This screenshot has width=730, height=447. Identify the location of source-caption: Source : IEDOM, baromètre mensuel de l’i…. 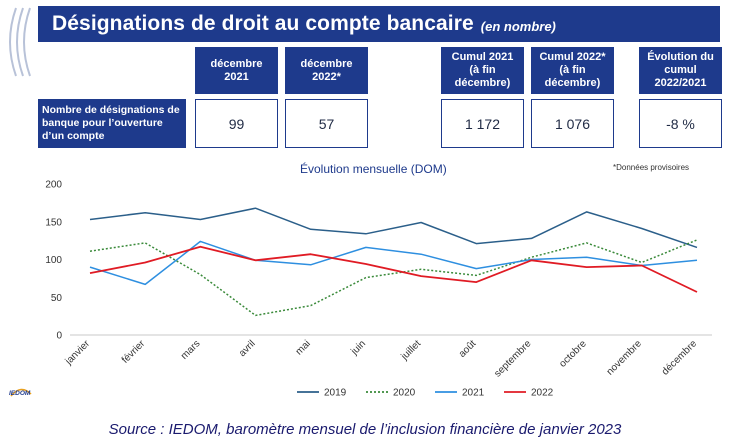
(365, 429).